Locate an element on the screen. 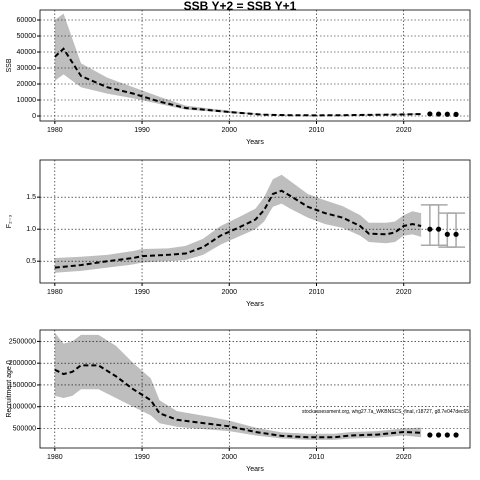 The width and height of the screenshot is (480, 480). y-tick-label: 20000 is located at coordinates (27, 84).